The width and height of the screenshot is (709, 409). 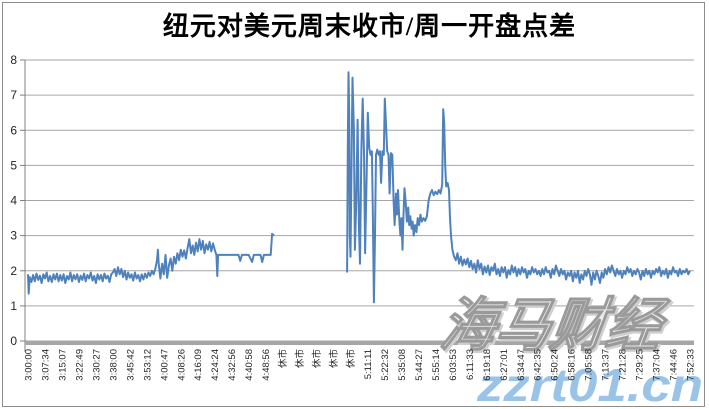 What do you see at coordinates (436, 365) in the screenshot?
I see `x-tick-label: 5:55:14` at bounding box center [436, 365].